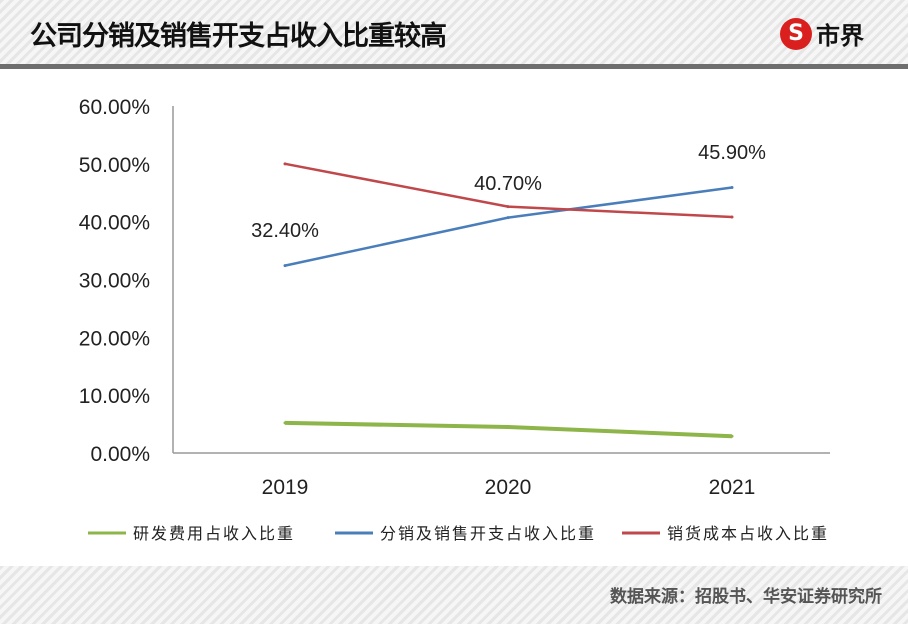 This screenshot has width=908, height=624. I want to click on y-tick-label: 60.00%, so click(114, 107).